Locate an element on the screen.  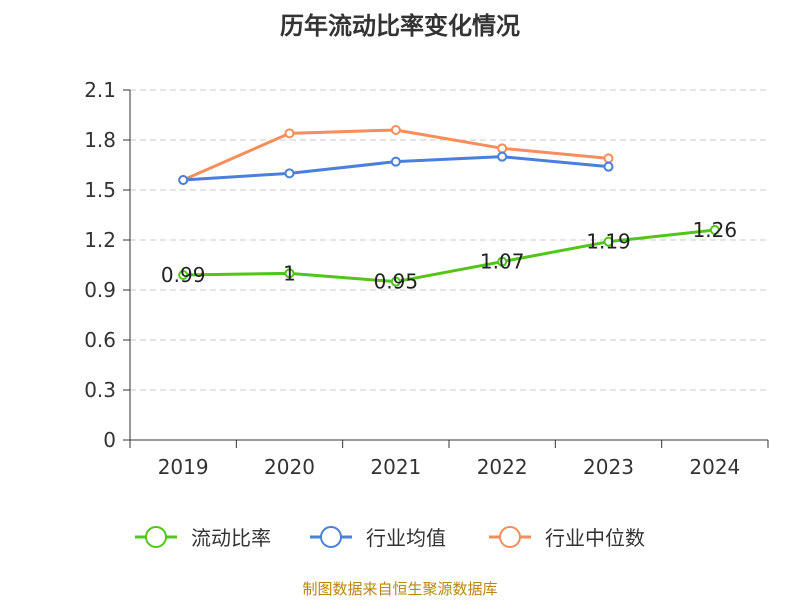
legend-label: 行业均值 is located at coordinates (406, 538).